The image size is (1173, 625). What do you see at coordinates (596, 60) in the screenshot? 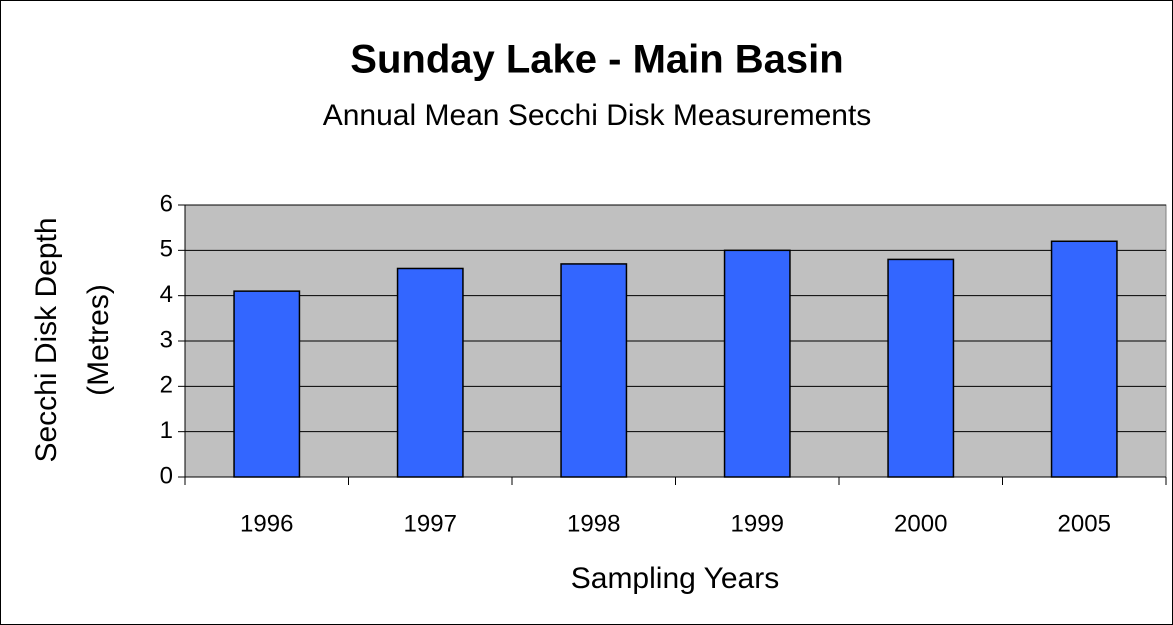
I see `chart-title: Sunday Lake - Main Basin` at bounding box center [596, 60].